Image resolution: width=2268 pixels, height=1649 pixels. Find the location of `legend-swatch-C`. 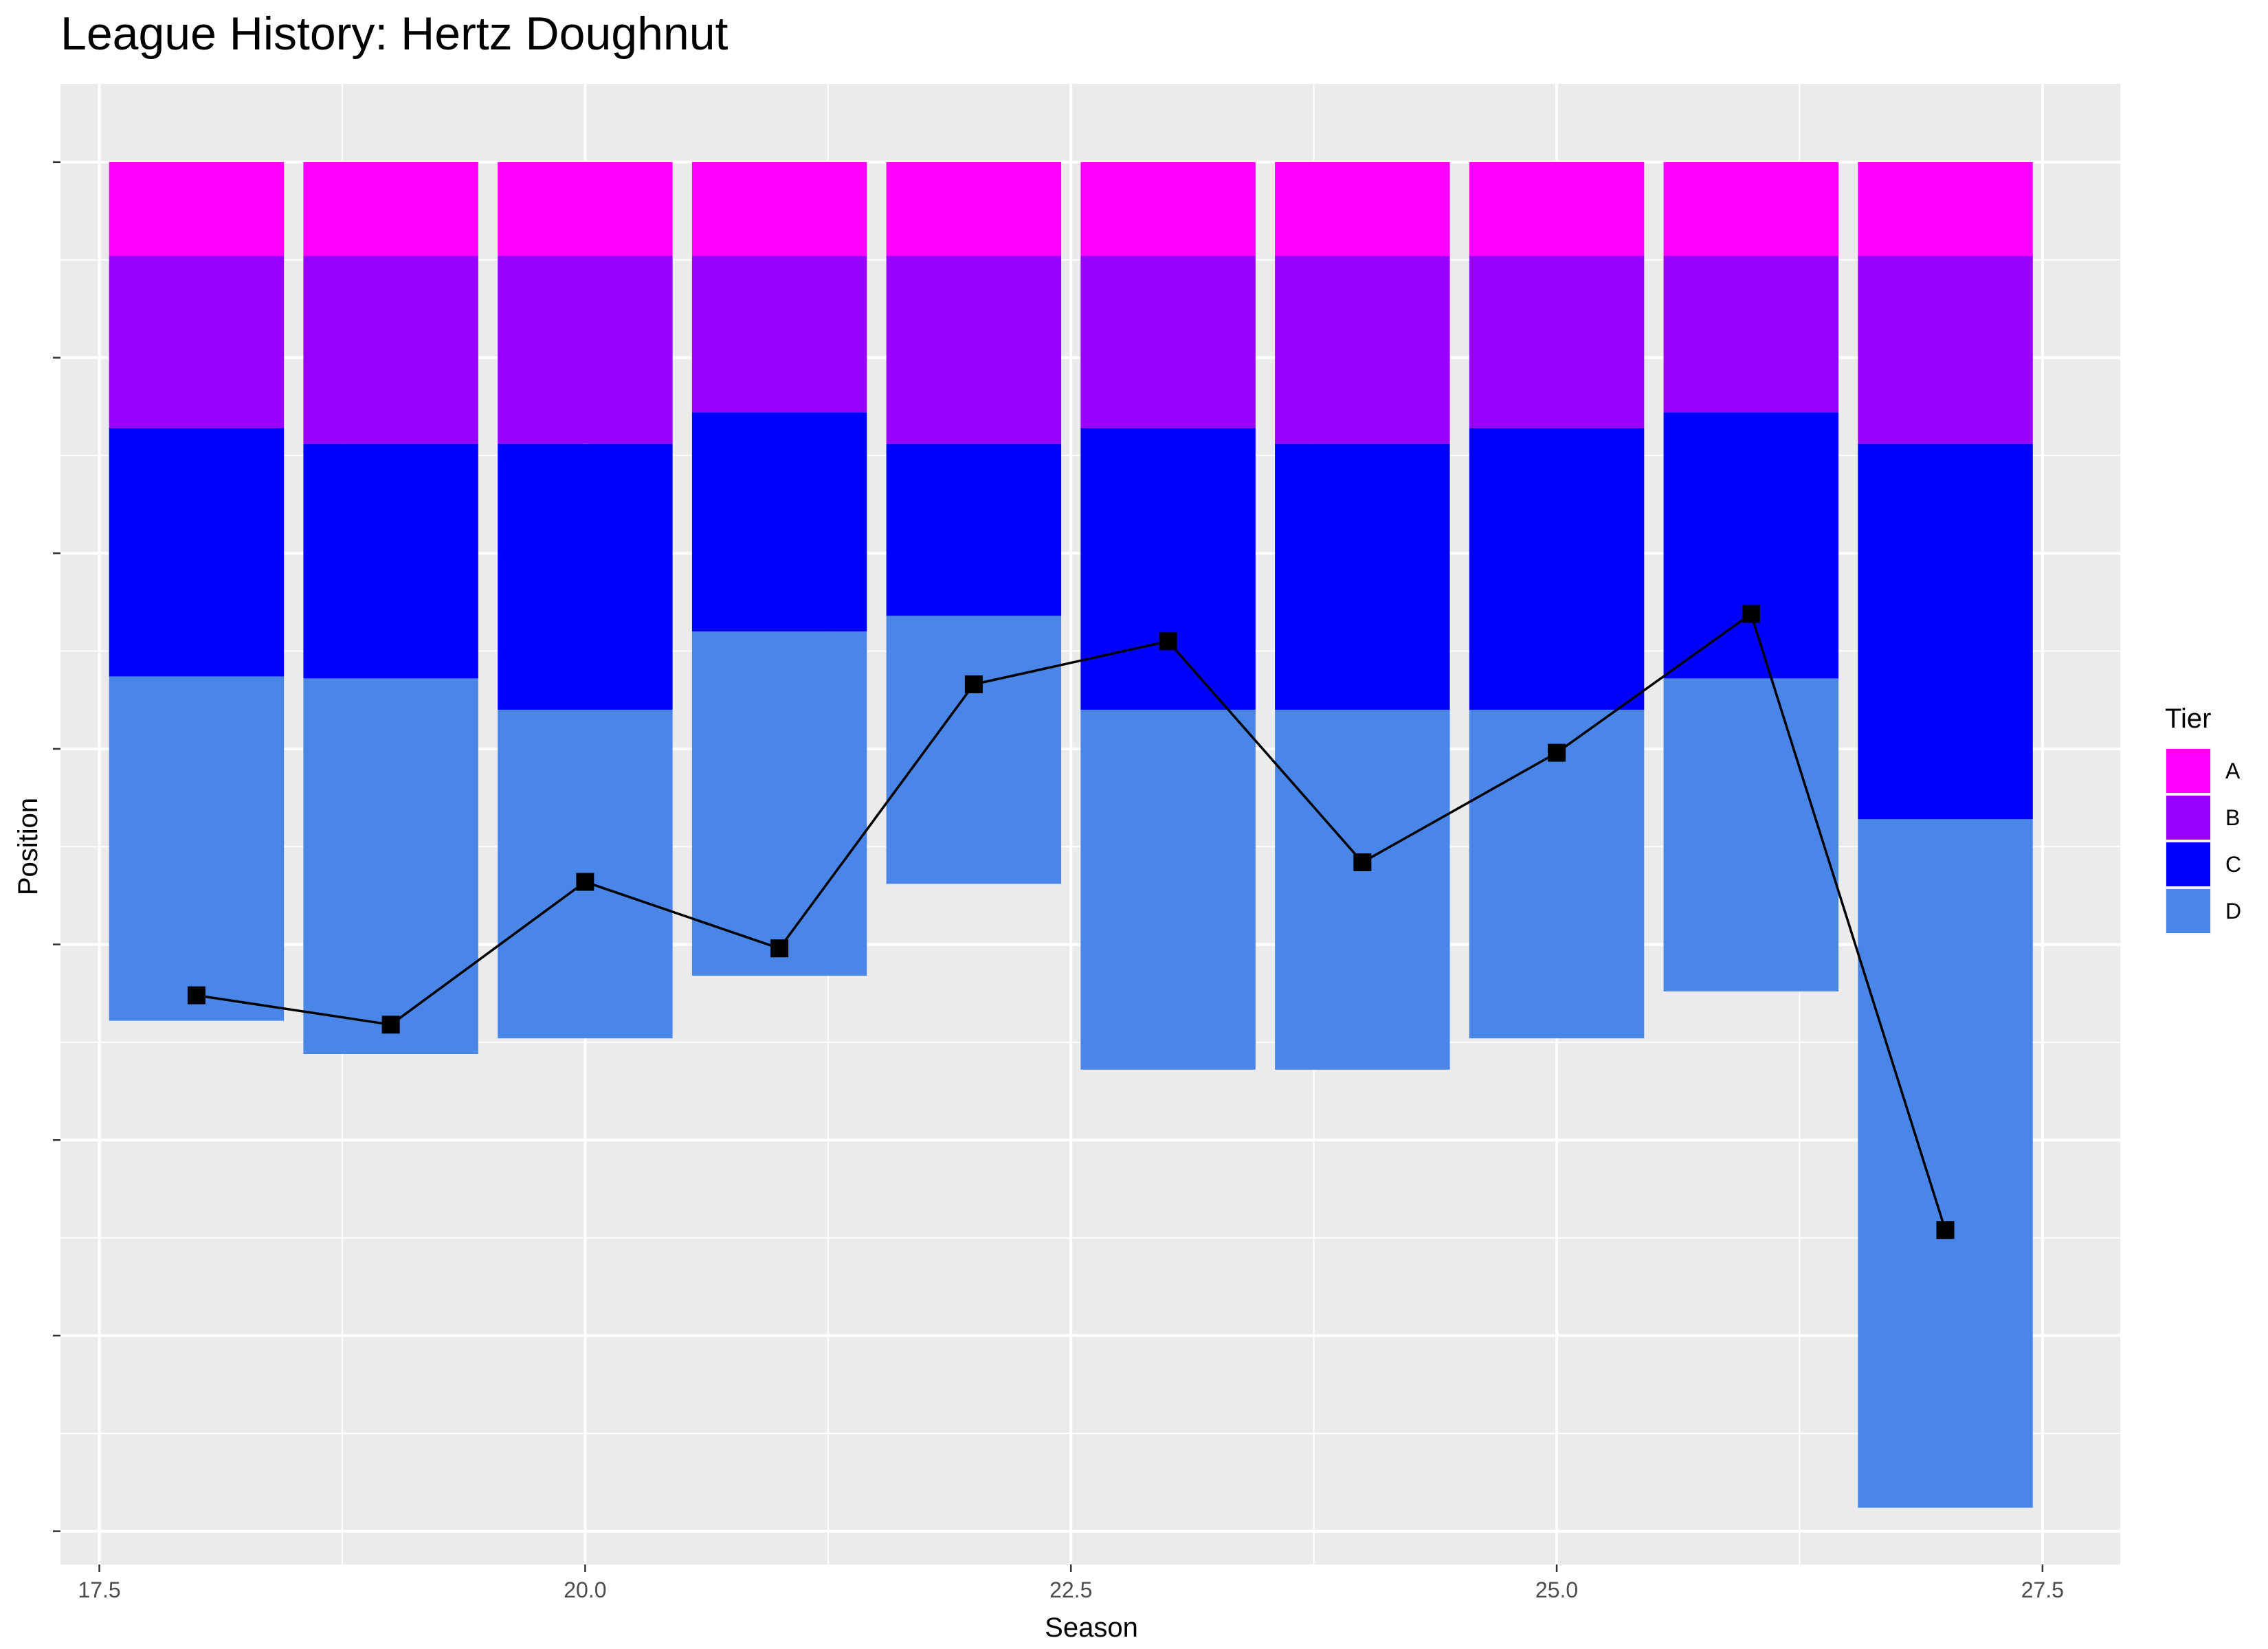

legend-swatch-C is located at coordinates (2188, 864).